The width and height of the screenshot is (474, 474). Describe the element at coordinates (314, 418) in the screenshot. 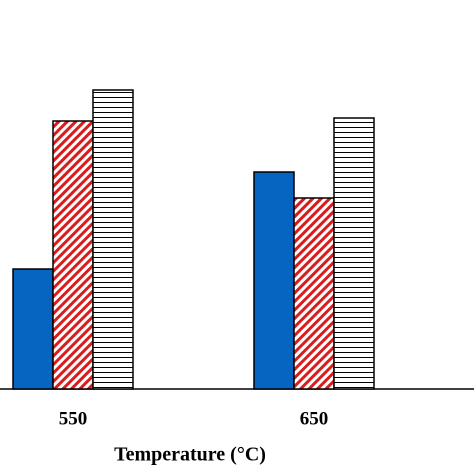

I see `x-tick-label: 650` at that location.